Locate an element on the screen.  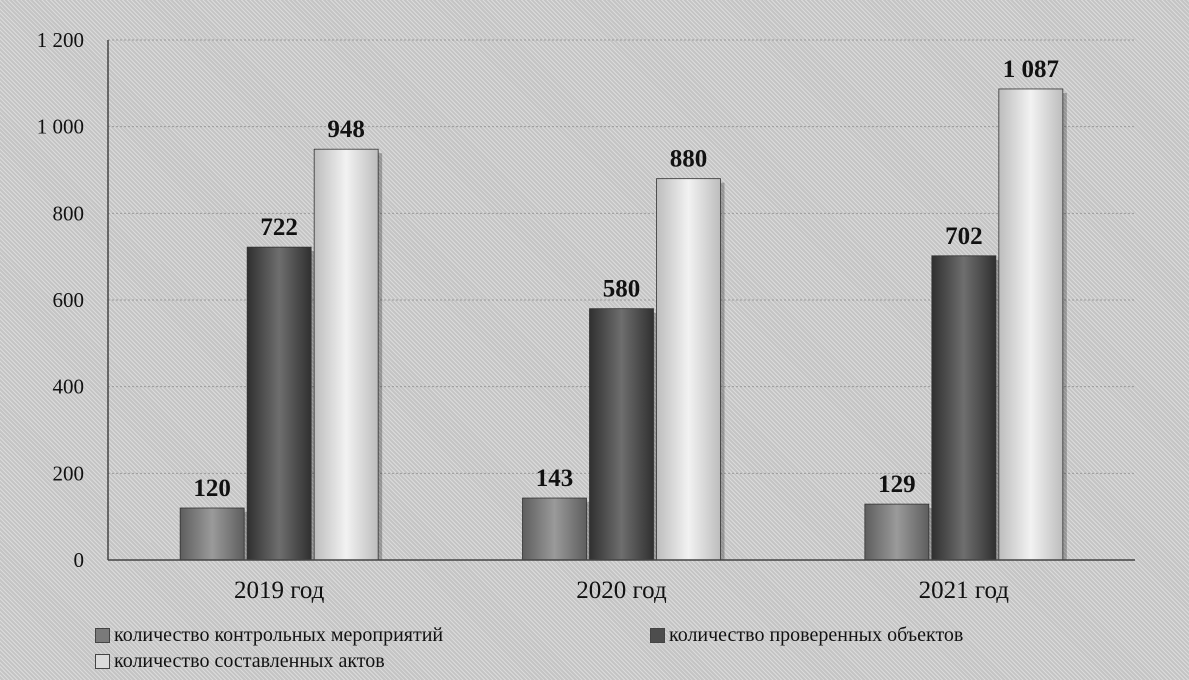
legend-label: количество составленных актов is located at coordinates (249, 661).